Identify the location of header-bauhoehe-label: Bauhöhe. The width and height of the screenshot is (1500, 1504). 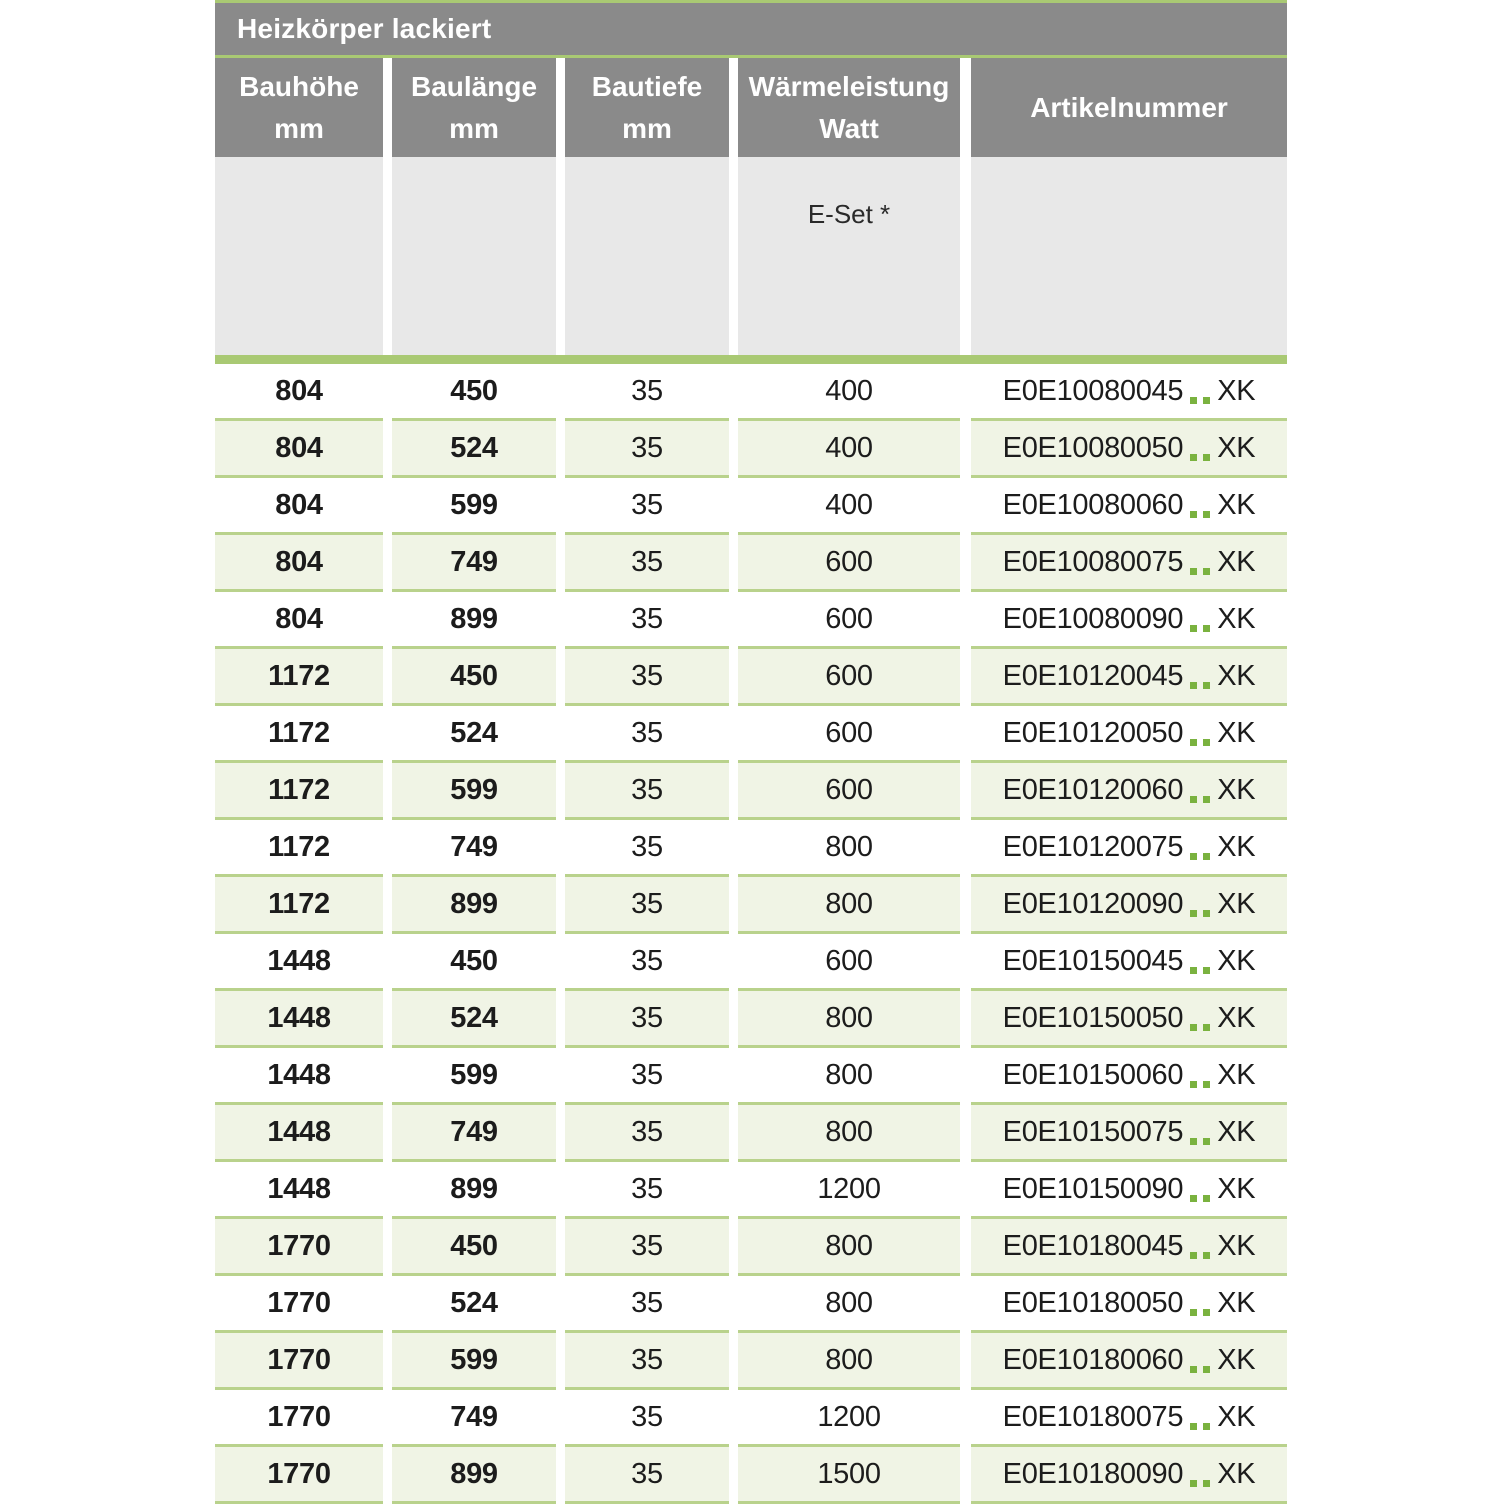
(299, 86).